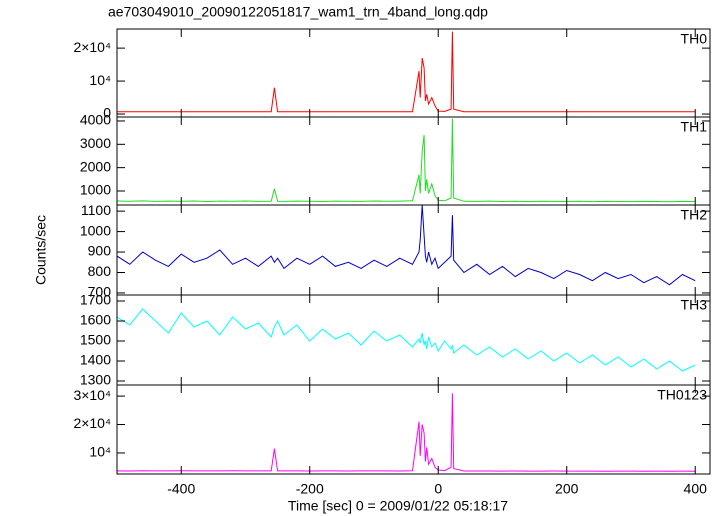  Describe the element at coordinates (398, 506) in the screenshot. I see `x-axis-label: Time [sec] 0 = 2009/01/22 05:18:17` at that location.